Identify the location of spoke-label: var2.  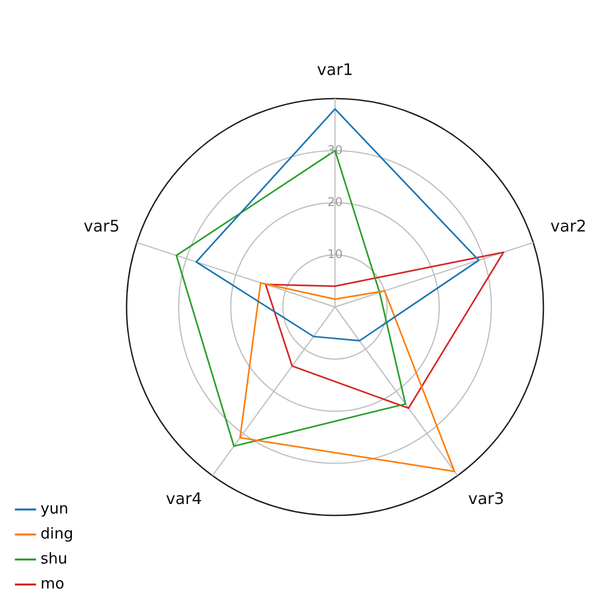
(568, 226).